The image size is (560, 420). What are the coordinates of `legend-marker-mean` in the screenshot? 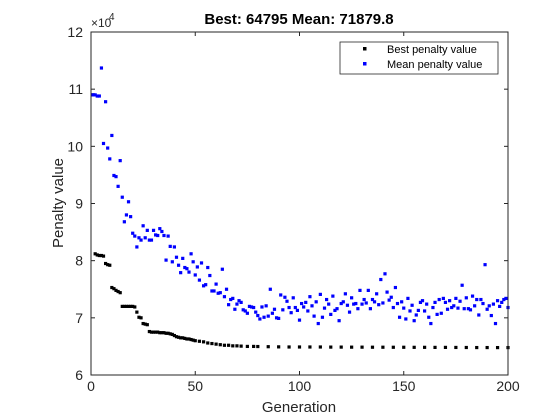 It's located at (365, 64).